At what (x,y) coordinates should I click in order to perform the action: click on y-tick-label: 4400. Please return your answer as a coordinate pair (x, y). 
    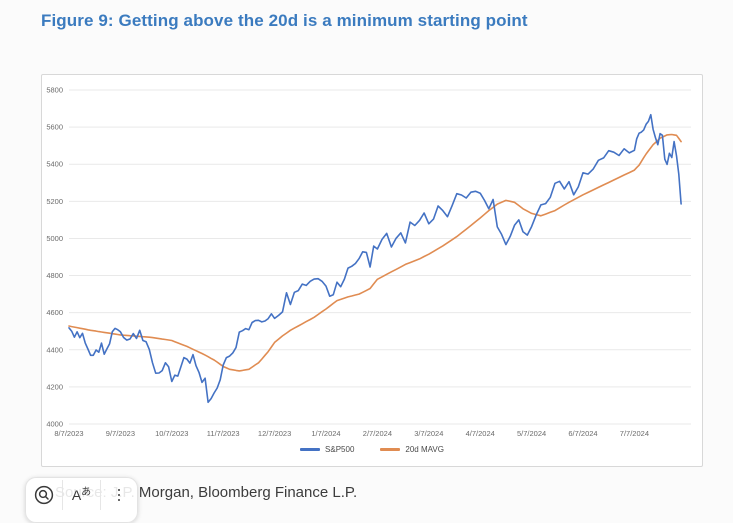
    Looking at the image, I should click on (54, 349).